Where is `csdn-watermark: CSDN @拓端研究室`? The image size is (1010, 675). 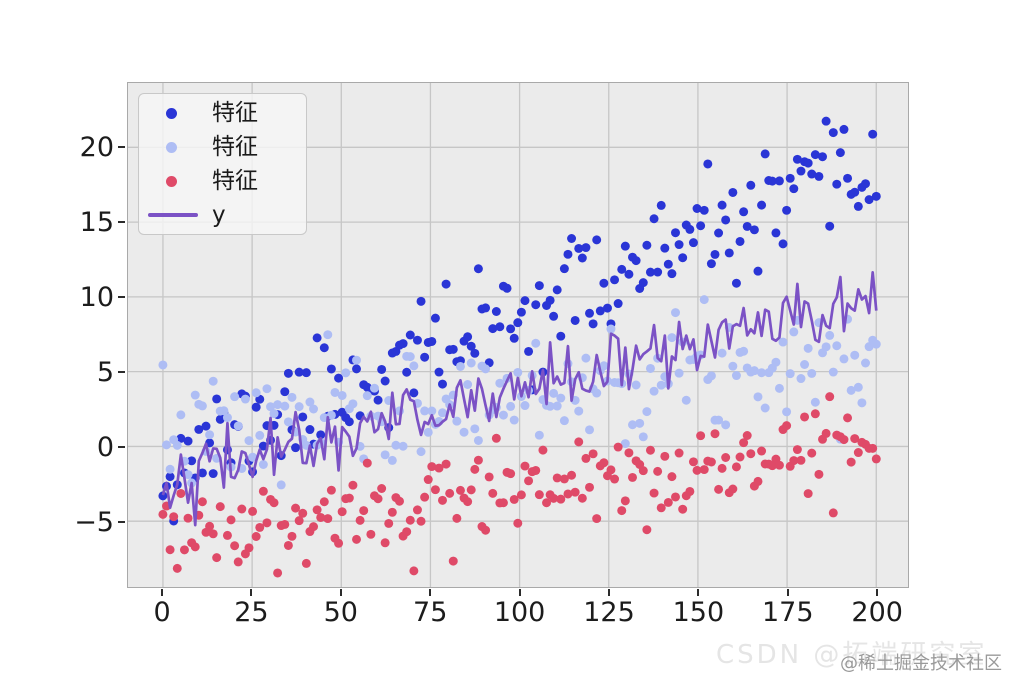 csdn-watermark: CSDN @拓端研究室 is located at coordinates (852, 655).